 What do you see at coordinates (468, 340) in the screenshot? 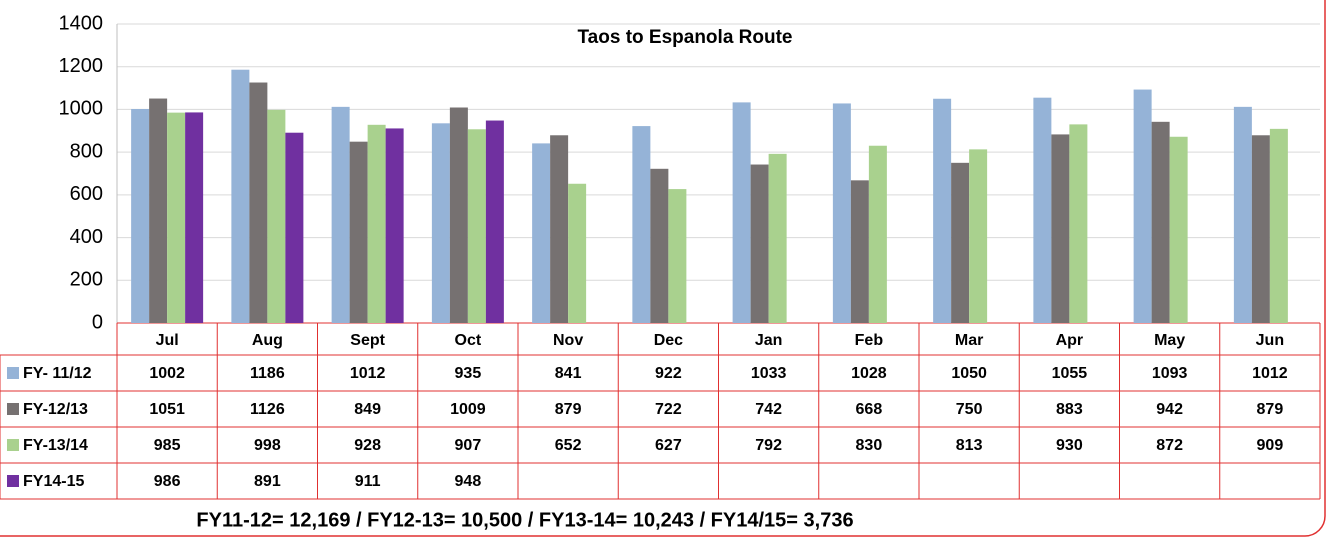
I see `x-tick-label: Oct` at bounding box center [468, 340].